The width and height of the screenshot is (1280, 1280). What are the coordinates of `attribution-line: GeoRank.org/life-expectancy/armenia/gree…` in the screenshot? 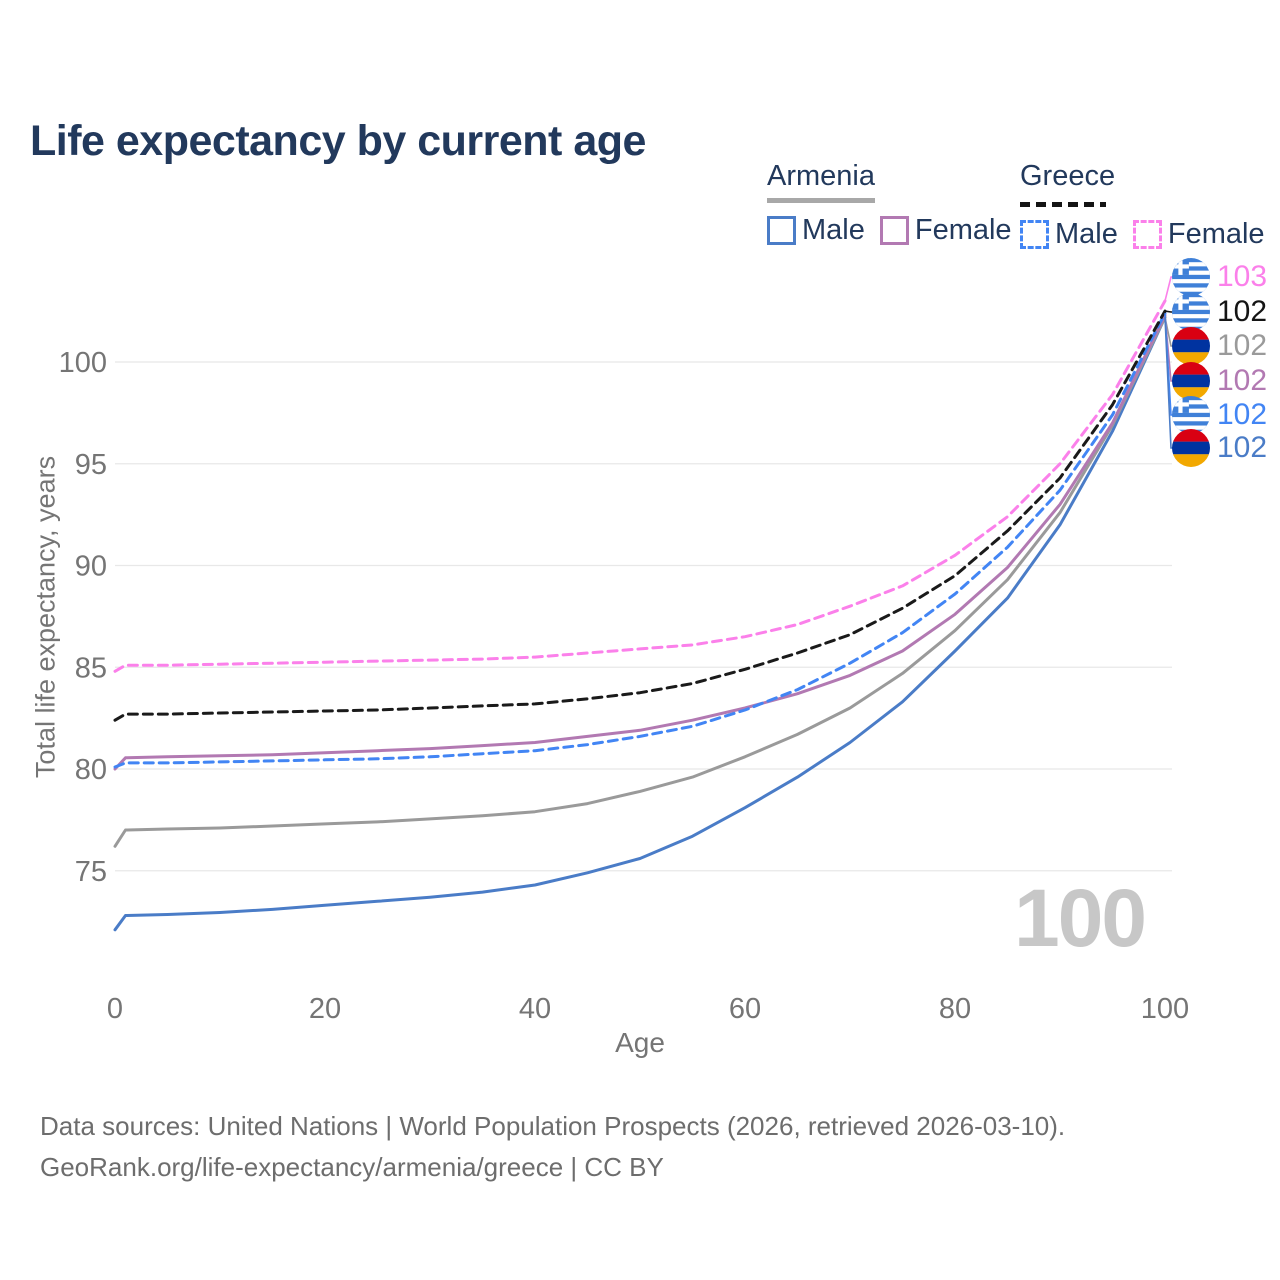 It's located at (352, 1167).